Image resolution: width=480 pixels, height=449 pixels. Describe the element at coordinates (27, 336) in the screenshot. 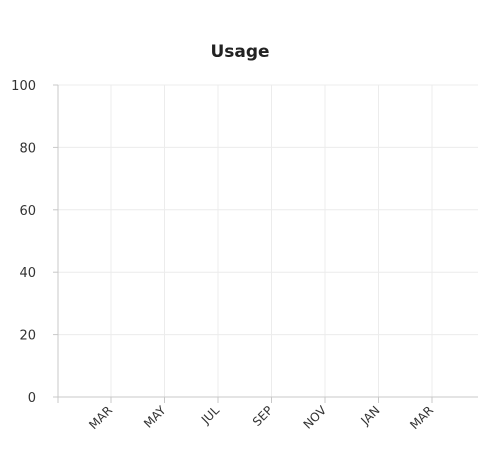

I see `y-tick-label: 20` at that location.